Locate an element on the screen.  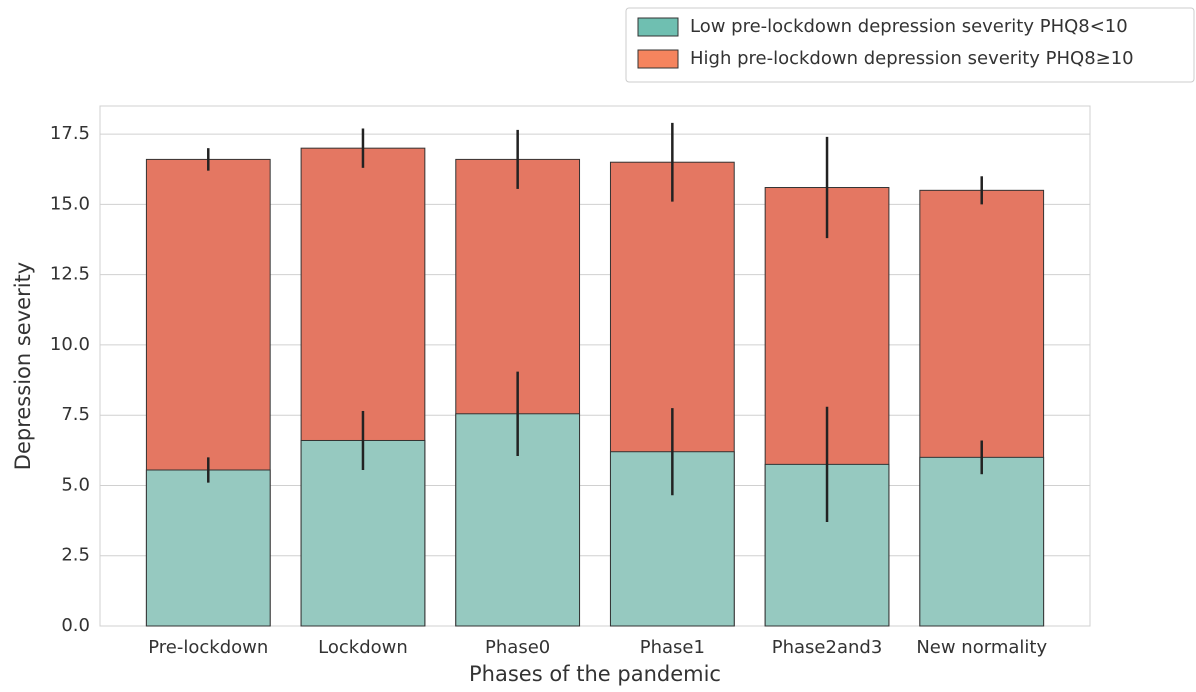
y-tick-label: 2.5 is located at coordinates (75, 555).